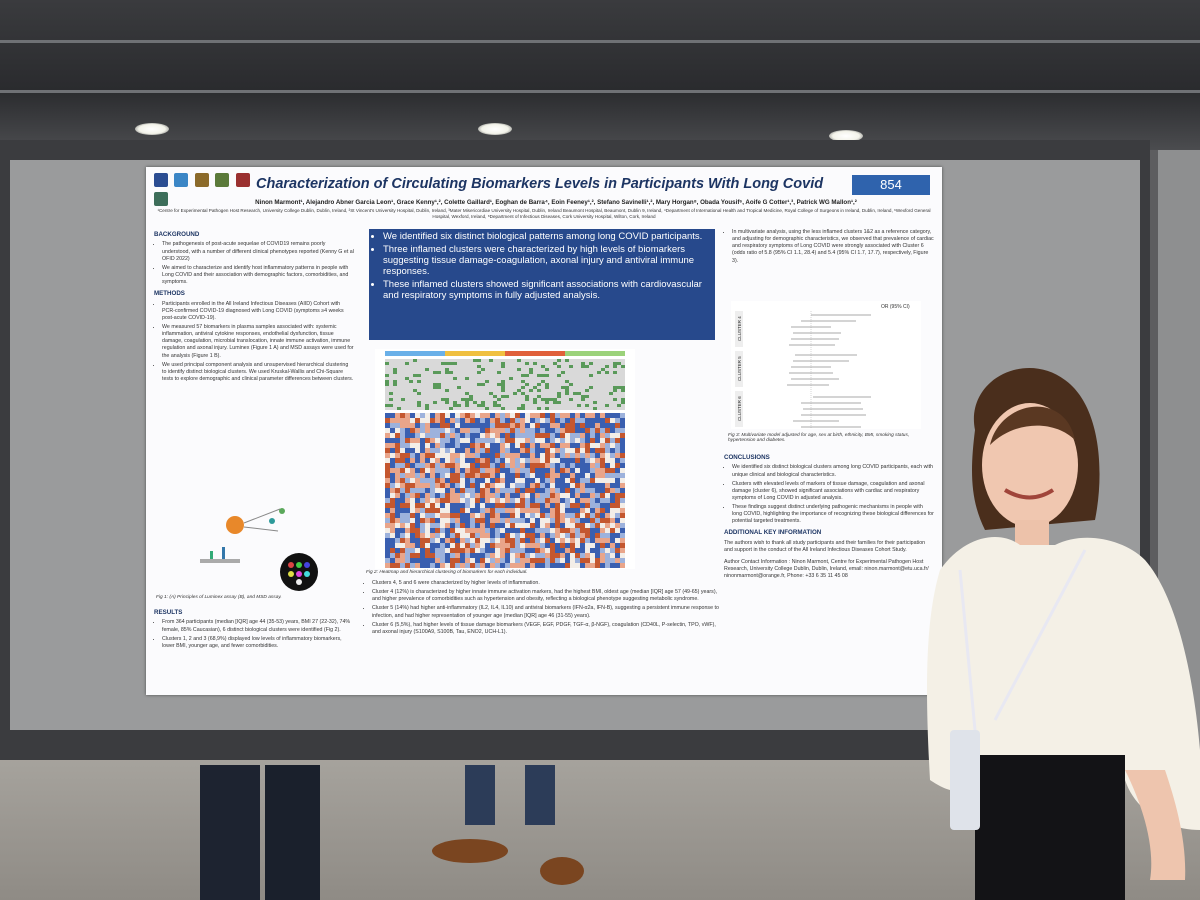  What do you see at coordinates (739, 408) in the screenshot?
I see `forest-cluster-label: CLUSTER 6` at bounding box center [739, 408].